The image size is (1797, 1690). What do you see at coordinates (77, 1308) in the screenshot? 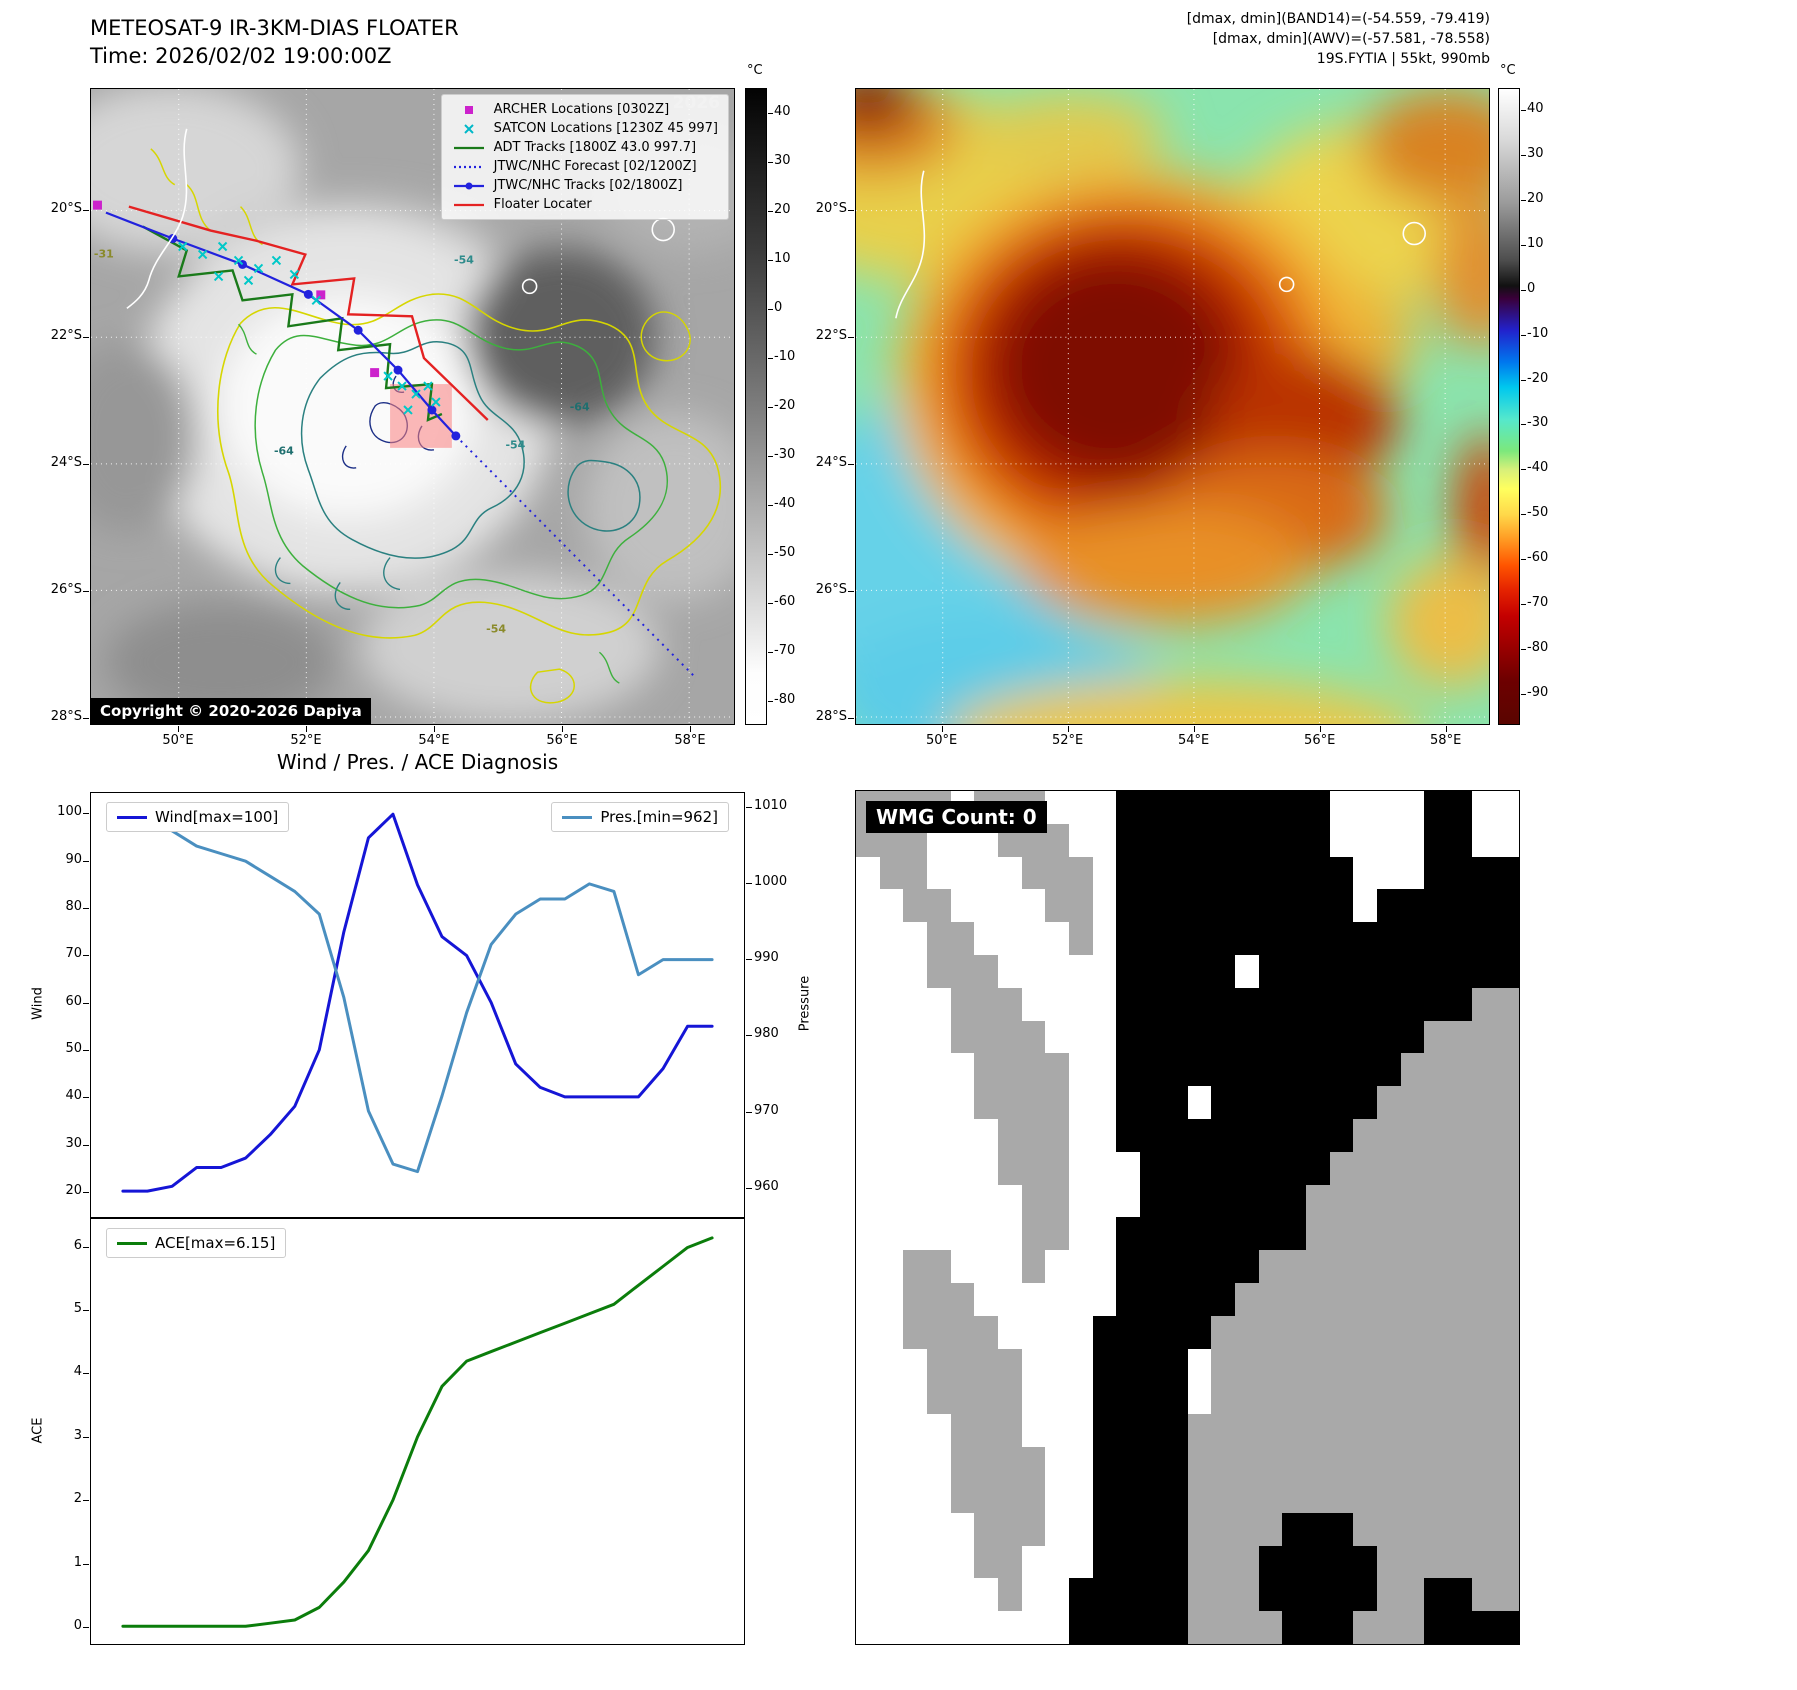
I see `y-tick-label: 5` at bounding box center [77, 1308].